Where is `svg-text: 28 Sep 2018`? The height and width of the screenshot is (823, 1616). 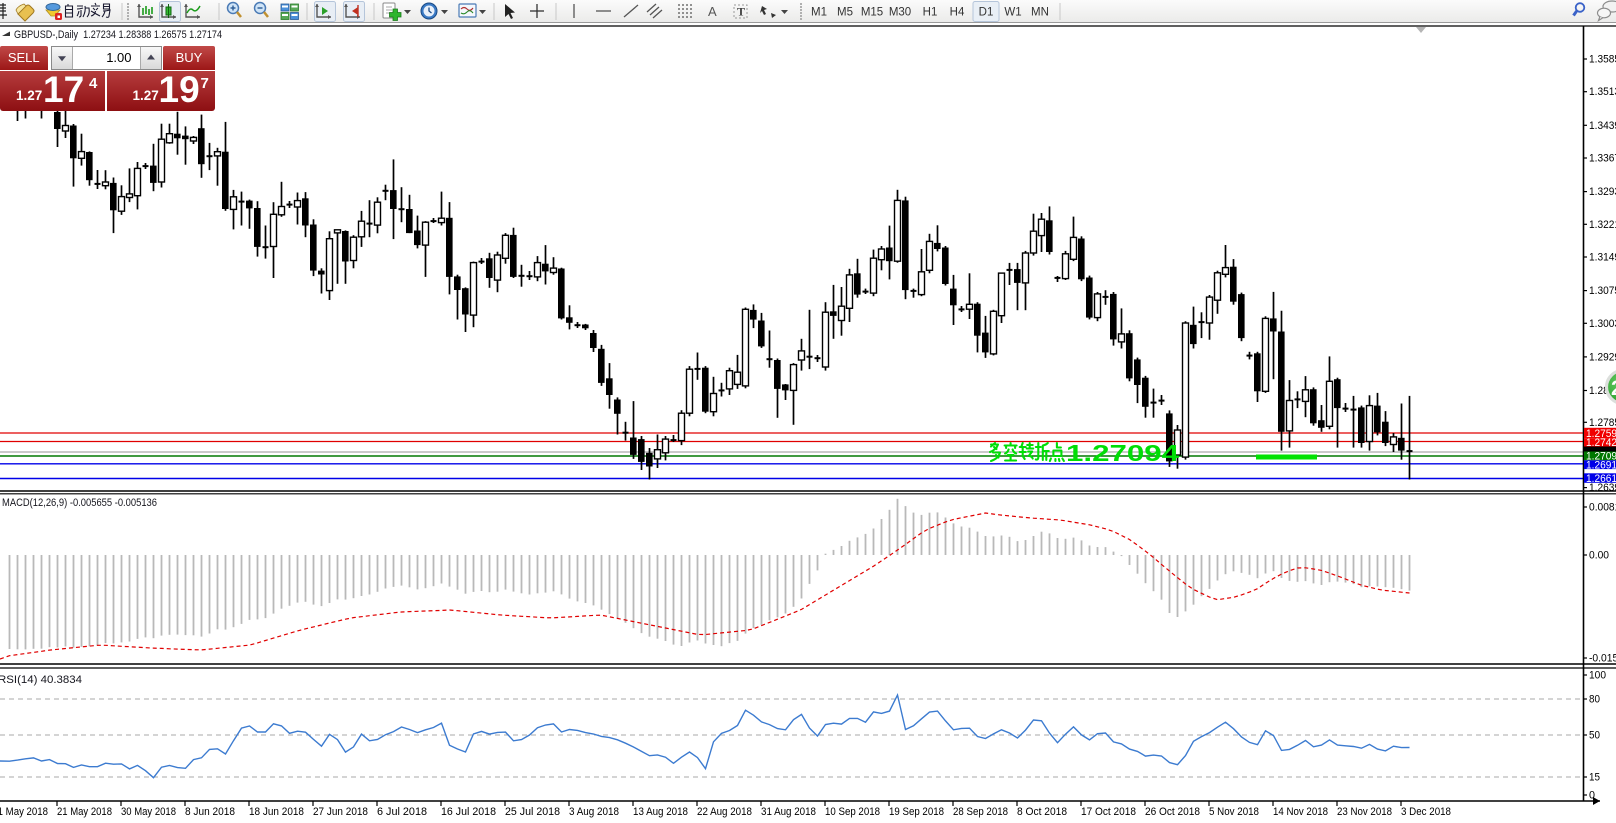 svg-text: 28 Sep 2018 is located at coordinates (980, 812).